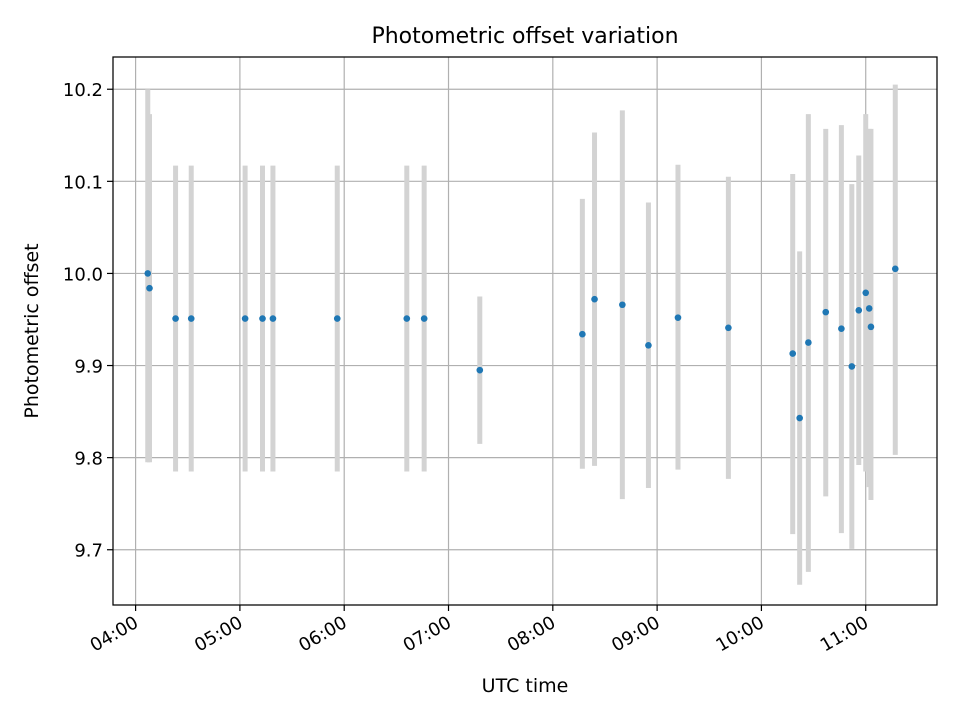 The height and width of the screenshot is (720, 960). I want to click on x-tick-label: 09:00, so click(635, 634).